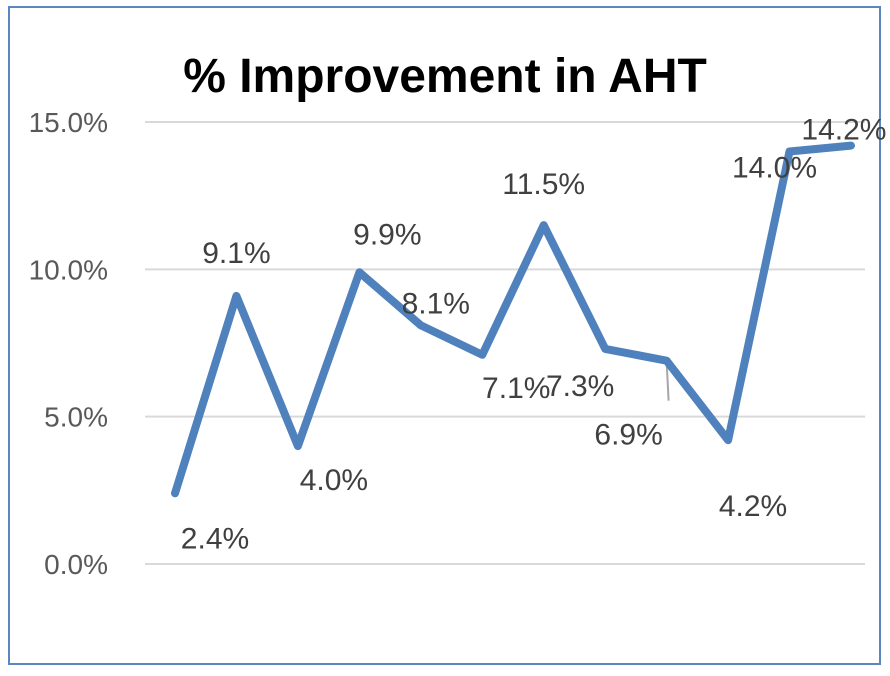 This screenshot has width=890, height=676. I want to click on y-axis-ticks: 0.0% 5.0% 10.0% 15.0%, so click(68, 343).